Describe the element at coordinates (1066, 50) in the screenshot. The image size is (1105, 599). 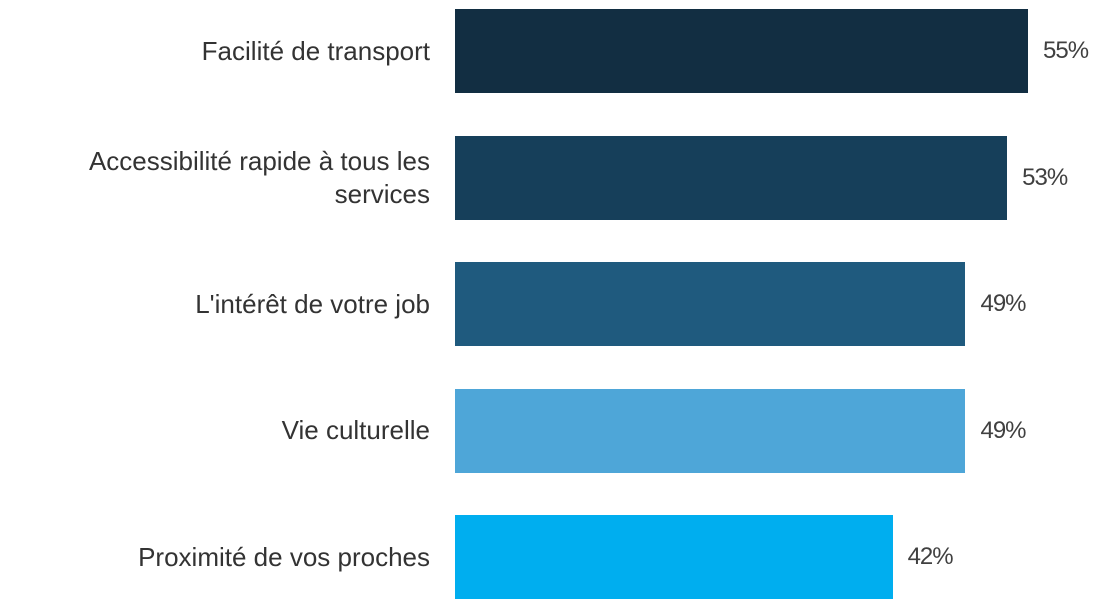
I see `value-label: 55%` at that location.